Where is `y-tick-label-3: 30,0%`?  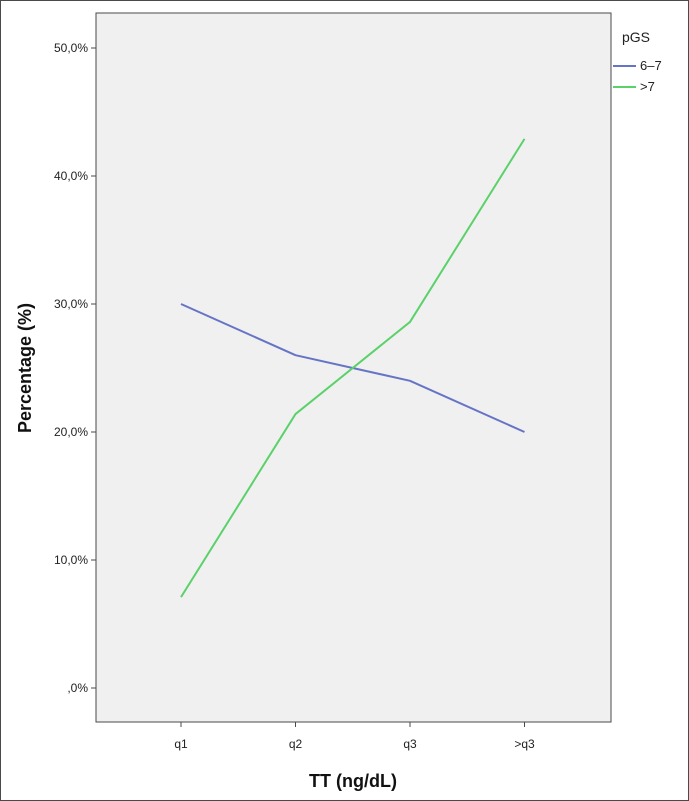
y-tick-label-3: 30,0% is located at coordinates (71, 304).